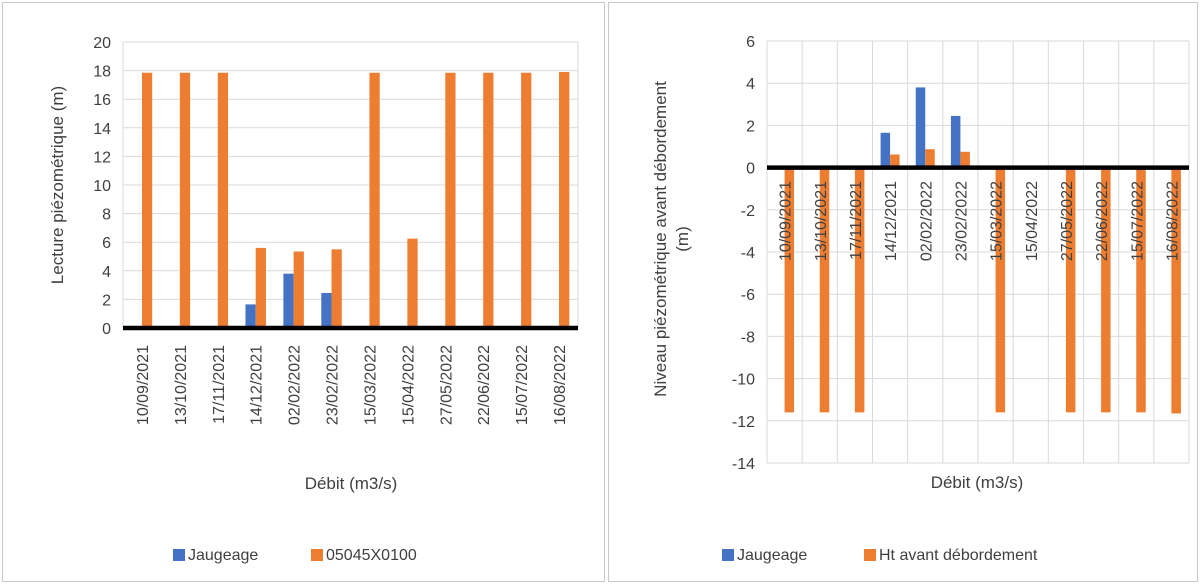 The width and height of the screenshot is (1200, 585). I want to click on y-tick-label: 20, so click(102, 43).